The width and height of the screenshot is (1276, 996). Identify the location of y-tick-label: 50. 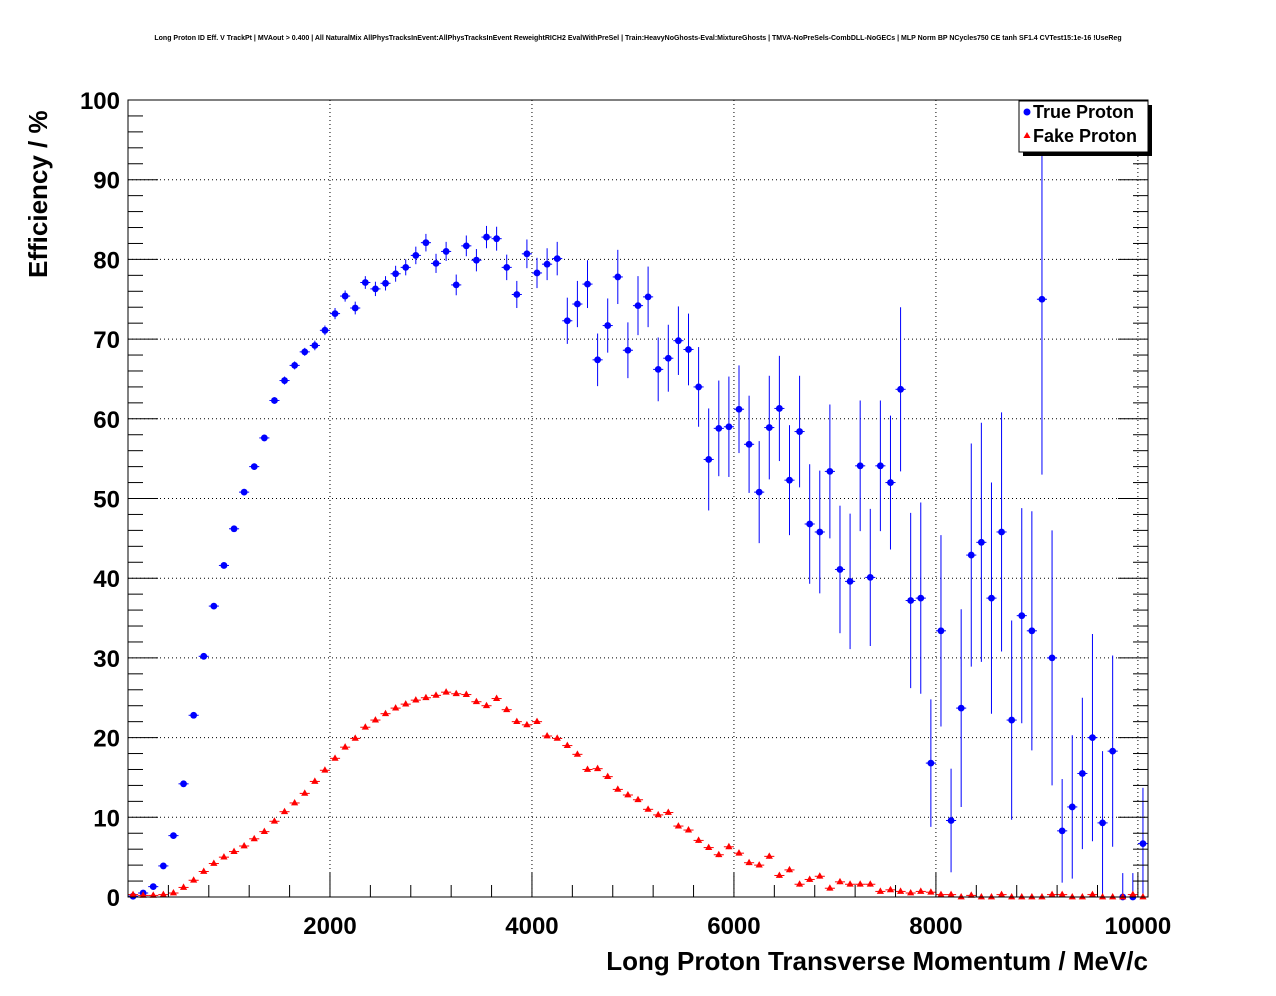
(106, 500).